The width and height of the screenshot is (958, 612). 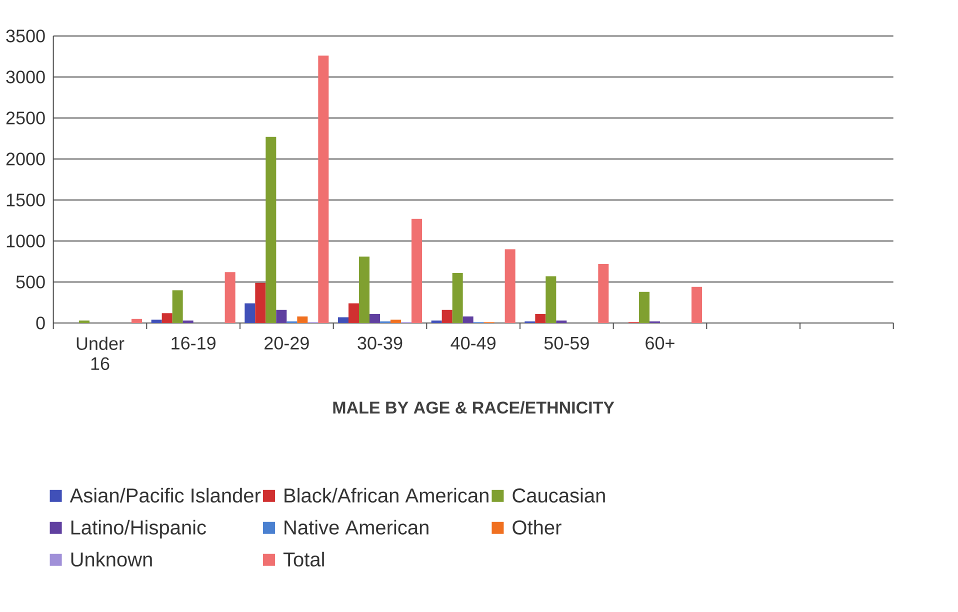 I want to click on y-tick-label: 2000, so click(x=25, y=159).